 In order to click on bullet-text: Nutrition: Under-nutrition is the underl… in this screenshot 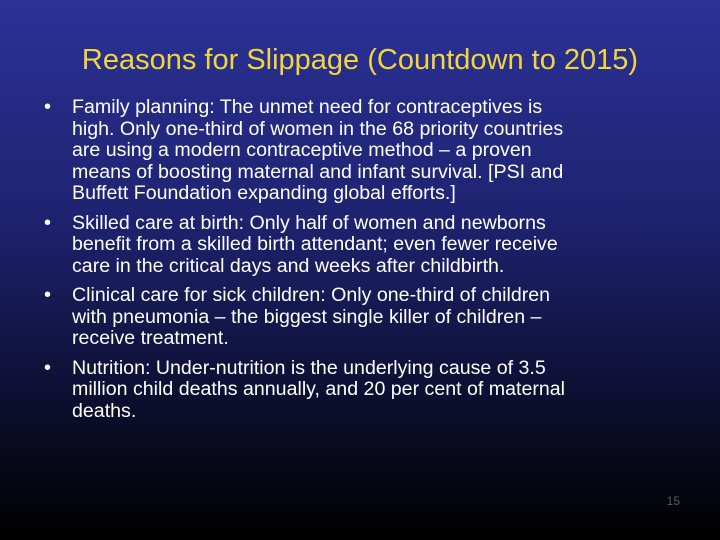, I will do `click(309, 367)`.